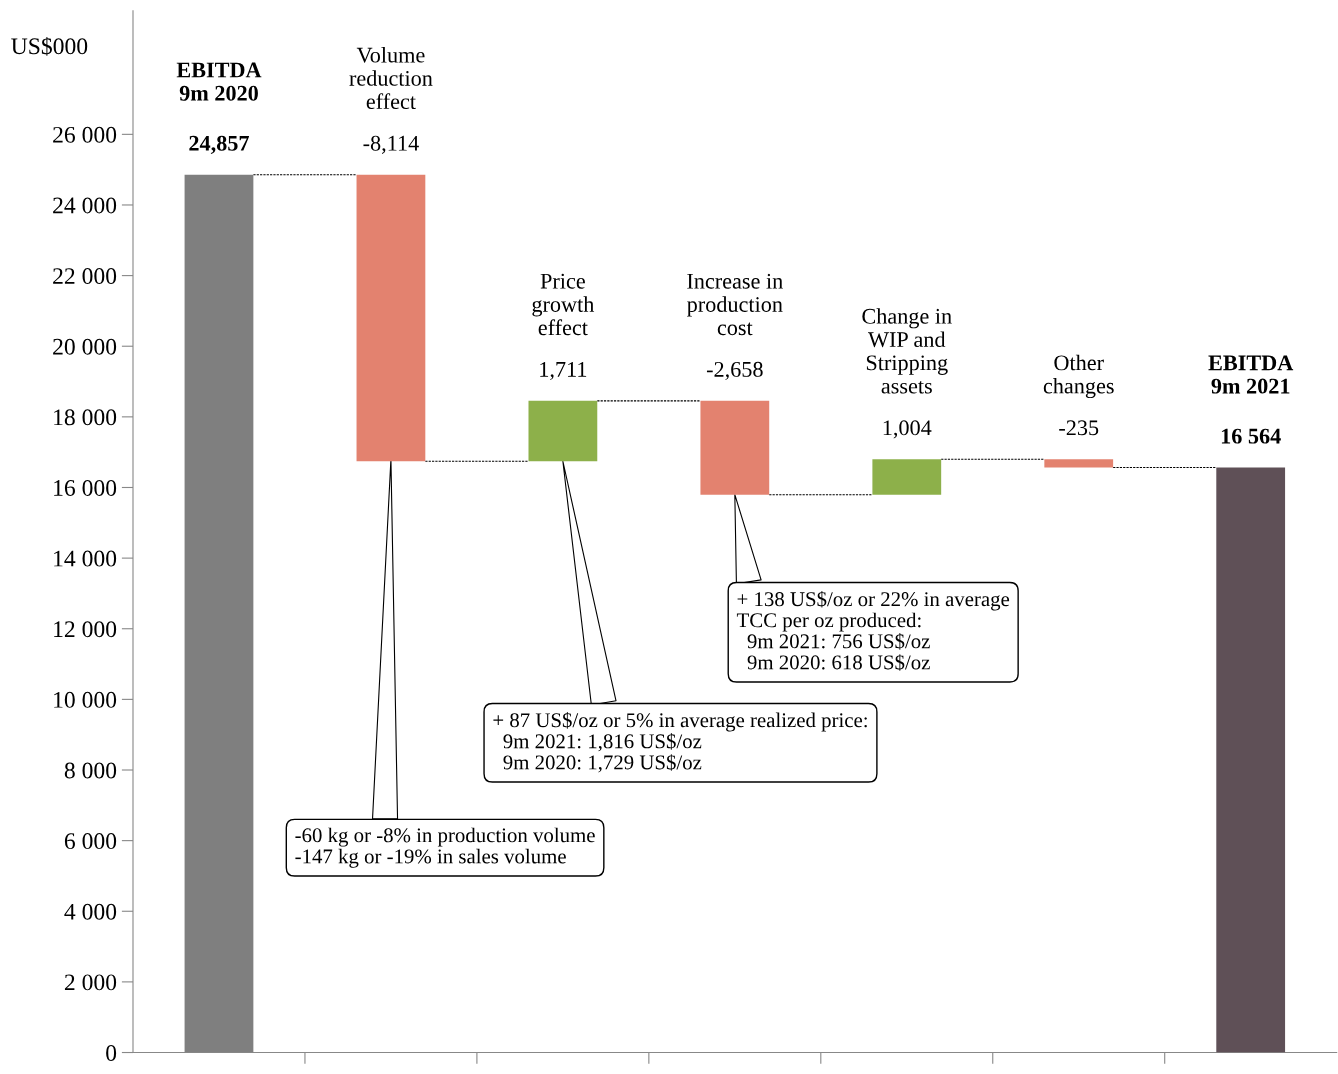 This screenshot has width=1338, height=1074. Describe the element at coordinates (734, 371) in the screenshot. I see `data-label: -2,658` at that location.